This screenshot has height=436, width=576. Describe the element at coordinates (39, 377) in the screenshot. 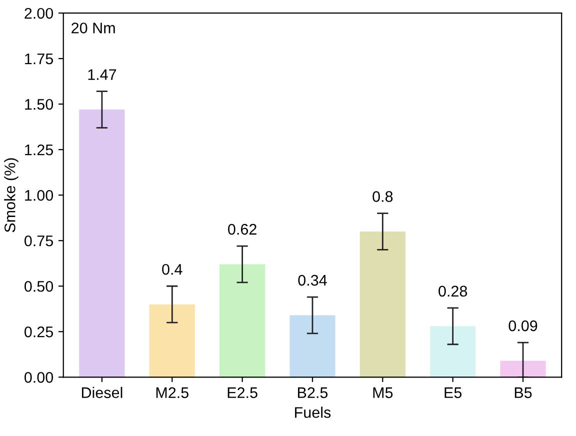

I see `y-tick-label: 0.00` at that location.